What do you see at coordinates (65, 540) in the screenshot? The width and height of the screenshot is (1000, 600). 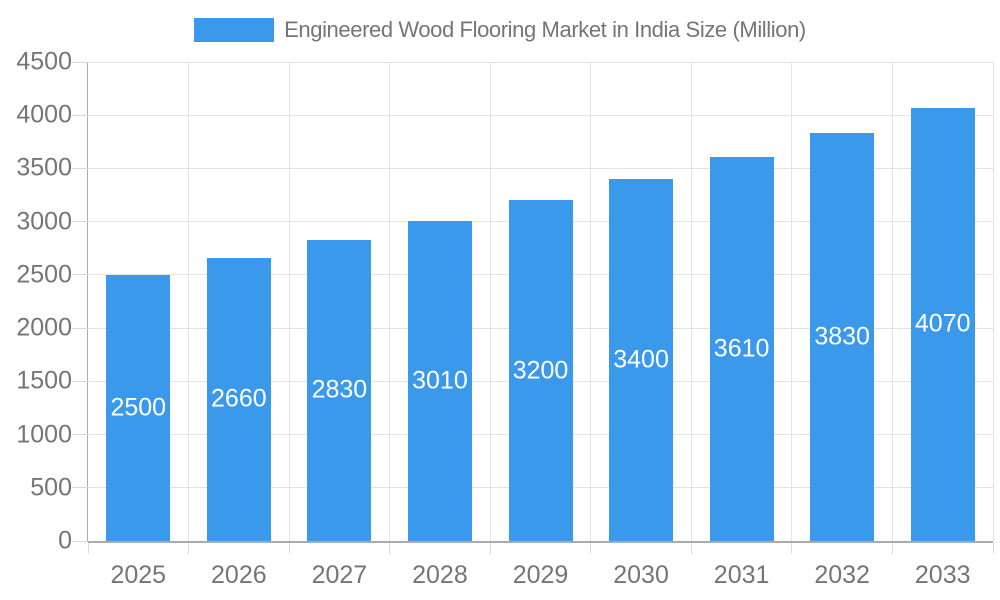 I see `y-axis-tick-label: 0` at bounding box center [65, 540].